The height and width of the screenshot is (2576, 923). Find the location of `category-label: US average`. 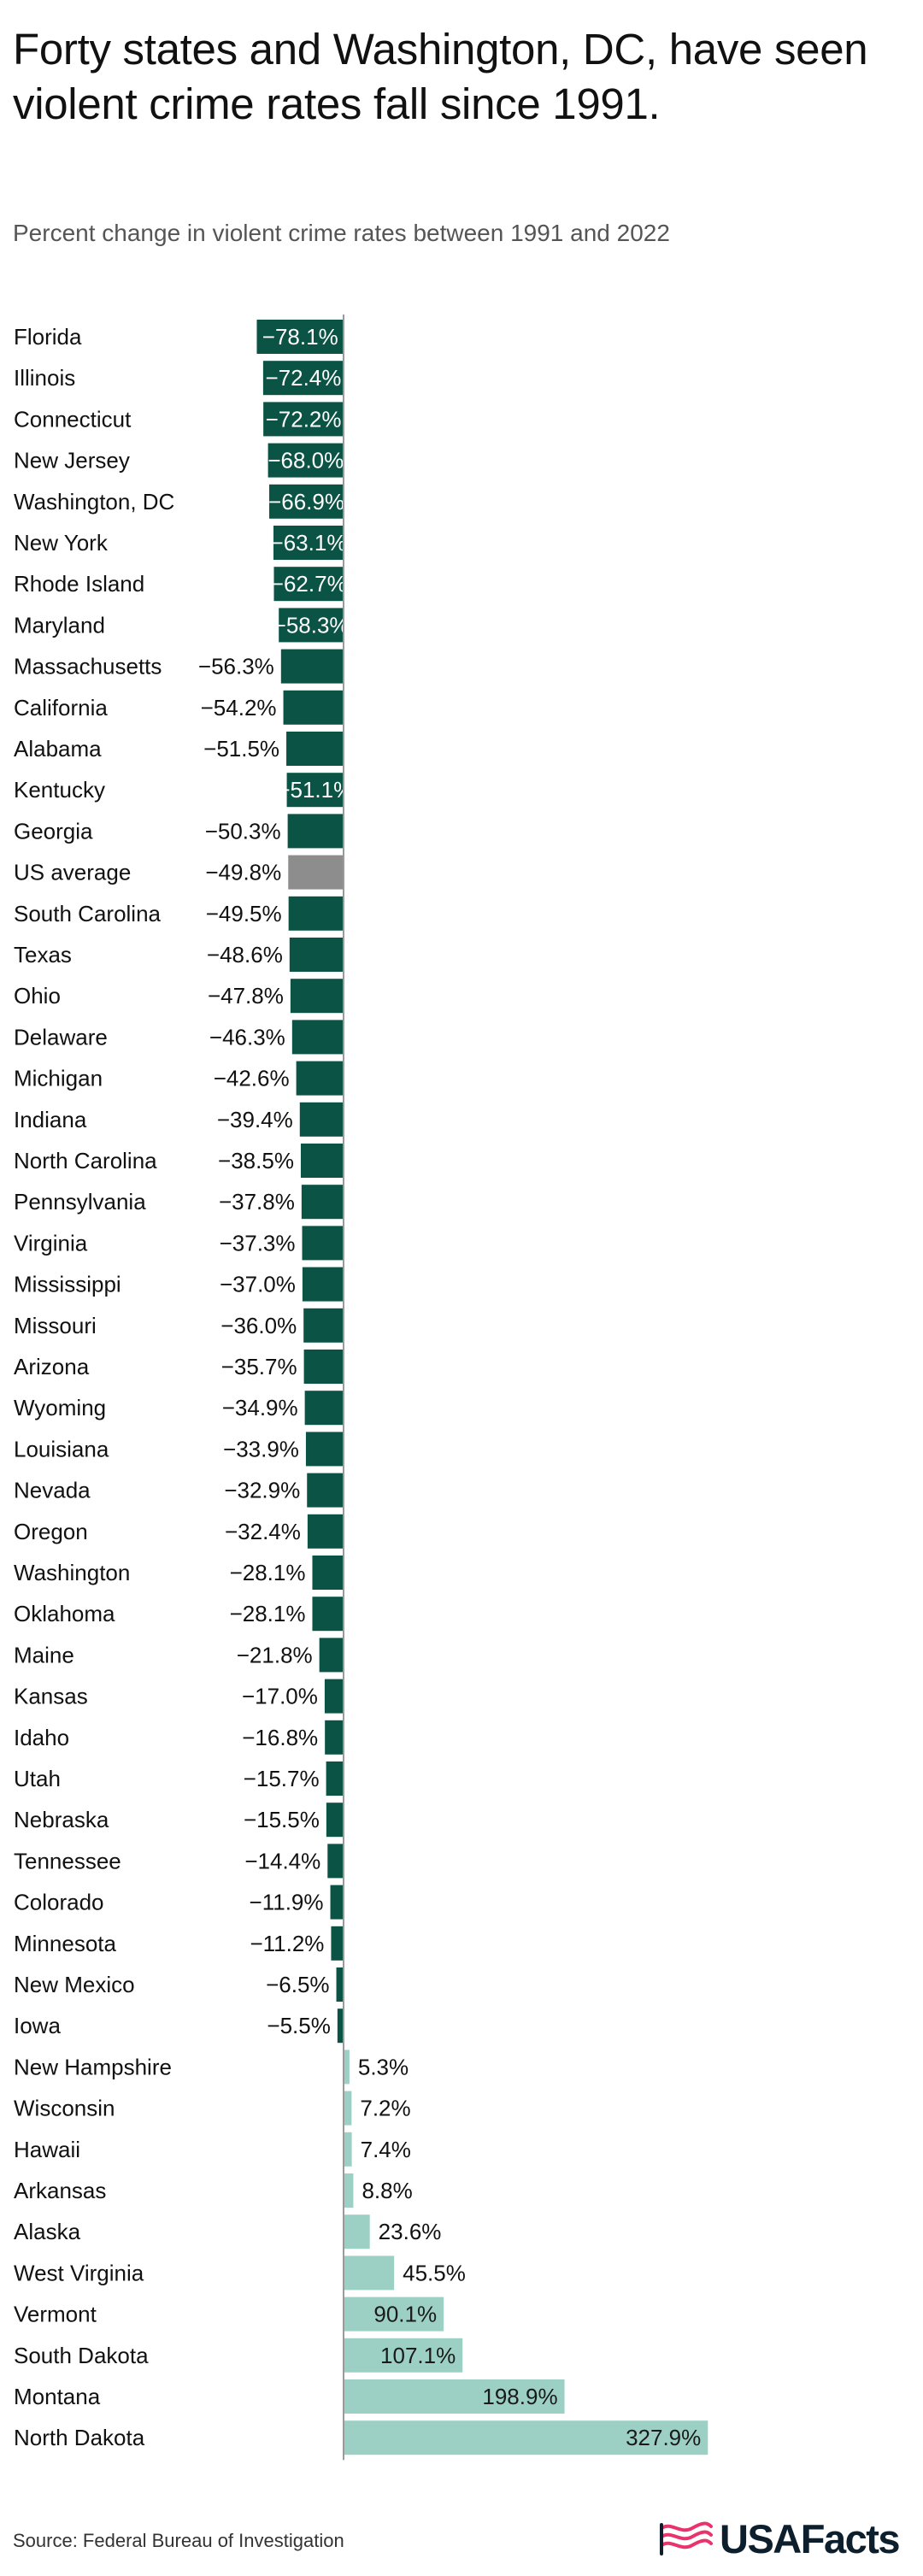

category-label: US average is located at coordinates (72, 872).